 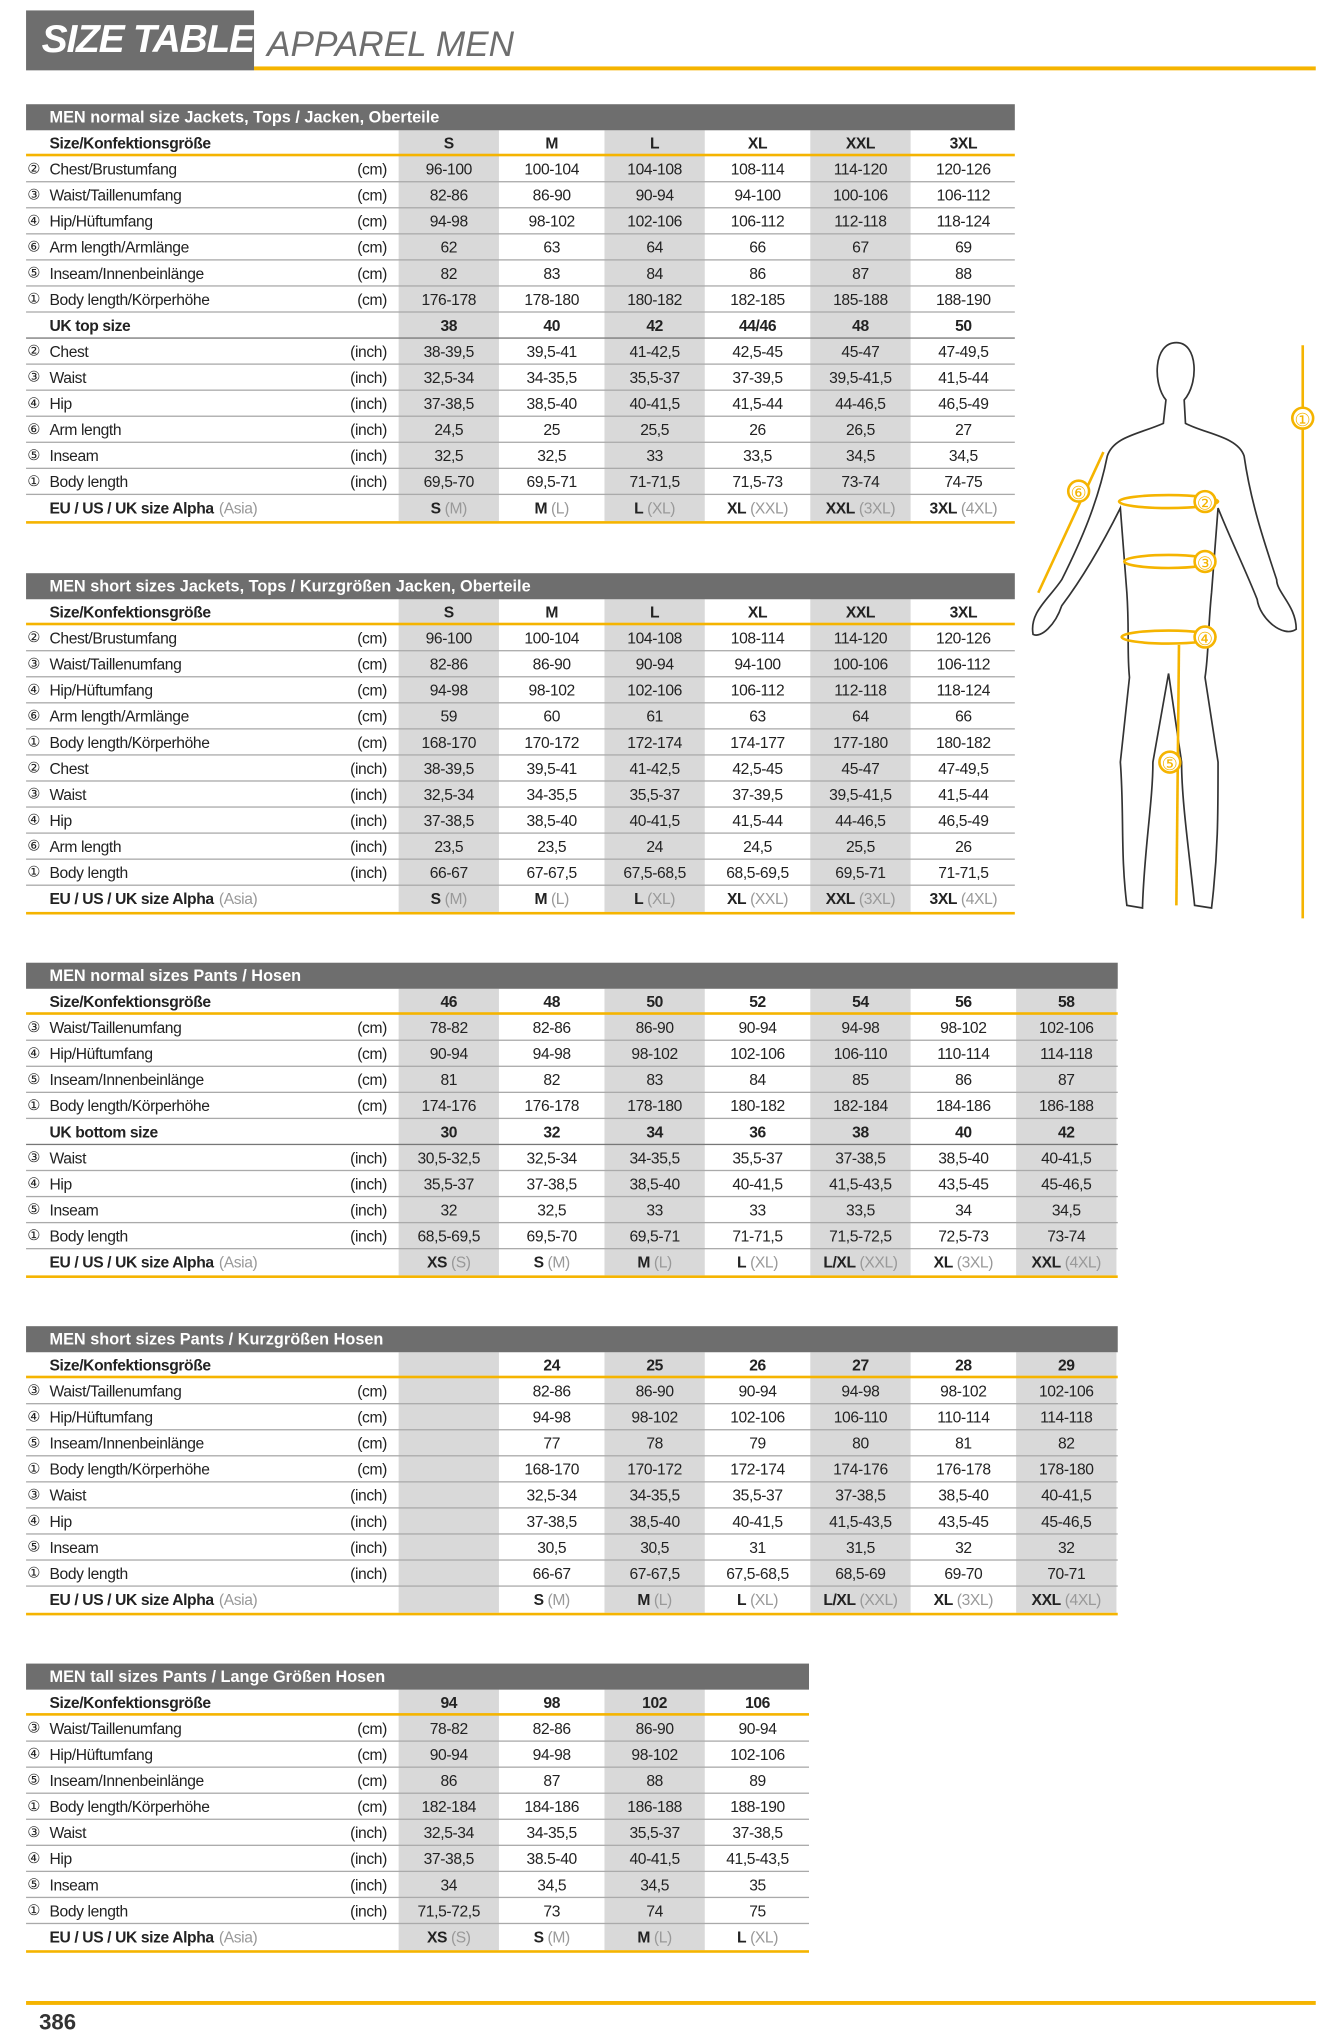 I want to click on alpha-asia: (3XL), so click(x=877, y=508).